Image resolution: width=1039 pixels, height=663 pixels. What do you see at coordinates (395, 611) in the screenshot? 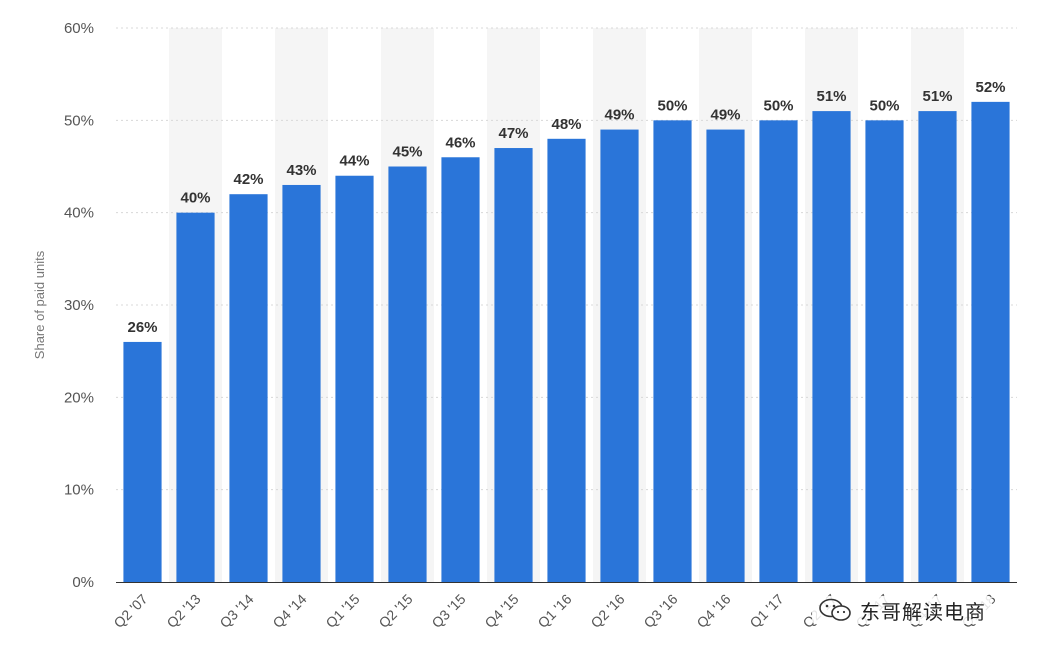
I see `x-tick-label: Q2 '15` at bounding box center [395, 611].